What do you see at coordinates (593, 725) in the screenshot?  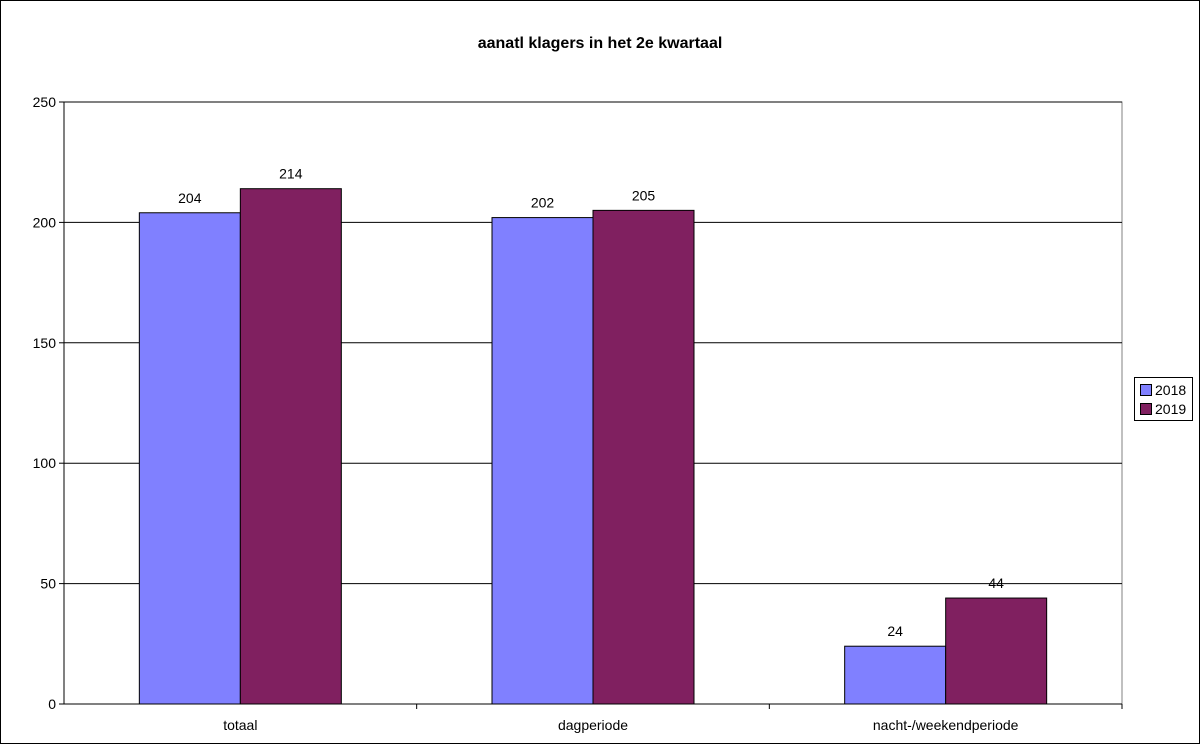 I see `x-tick-label-1: dagperiode` at bounding box center [593, 725].